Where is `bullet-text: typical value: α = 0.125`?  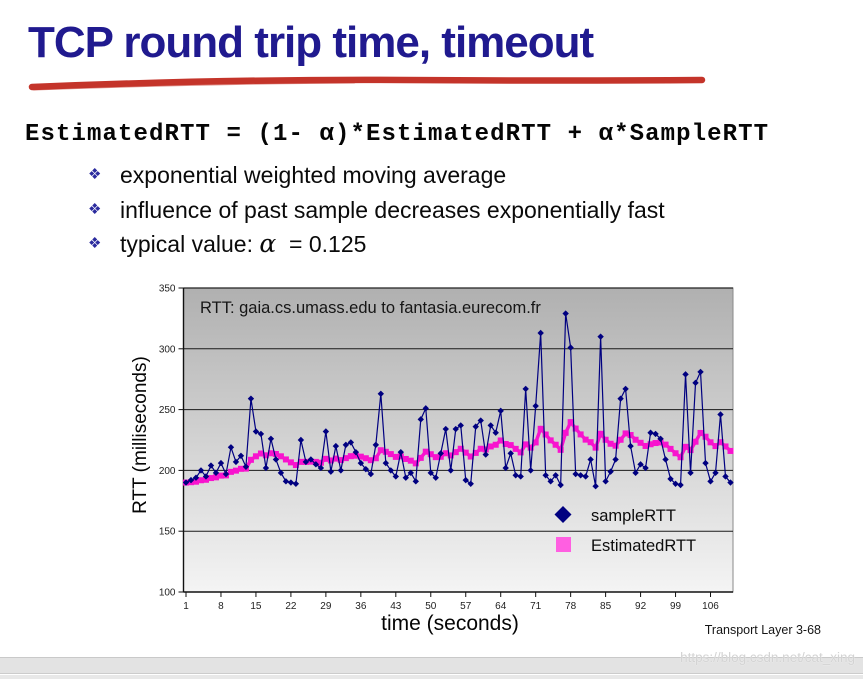 bullet-text: typical value: α = 0.125 is located at coordinates (243, 244).